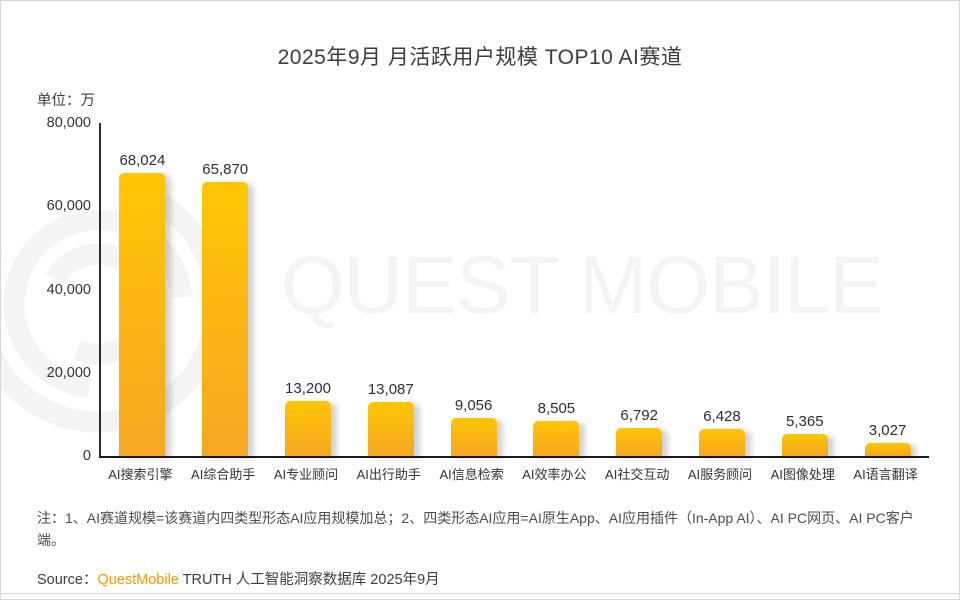 Image resolution: width=960 pixels, height=600 pixels. I want to click on bar-value-label: 3,027, so click(887, 430).